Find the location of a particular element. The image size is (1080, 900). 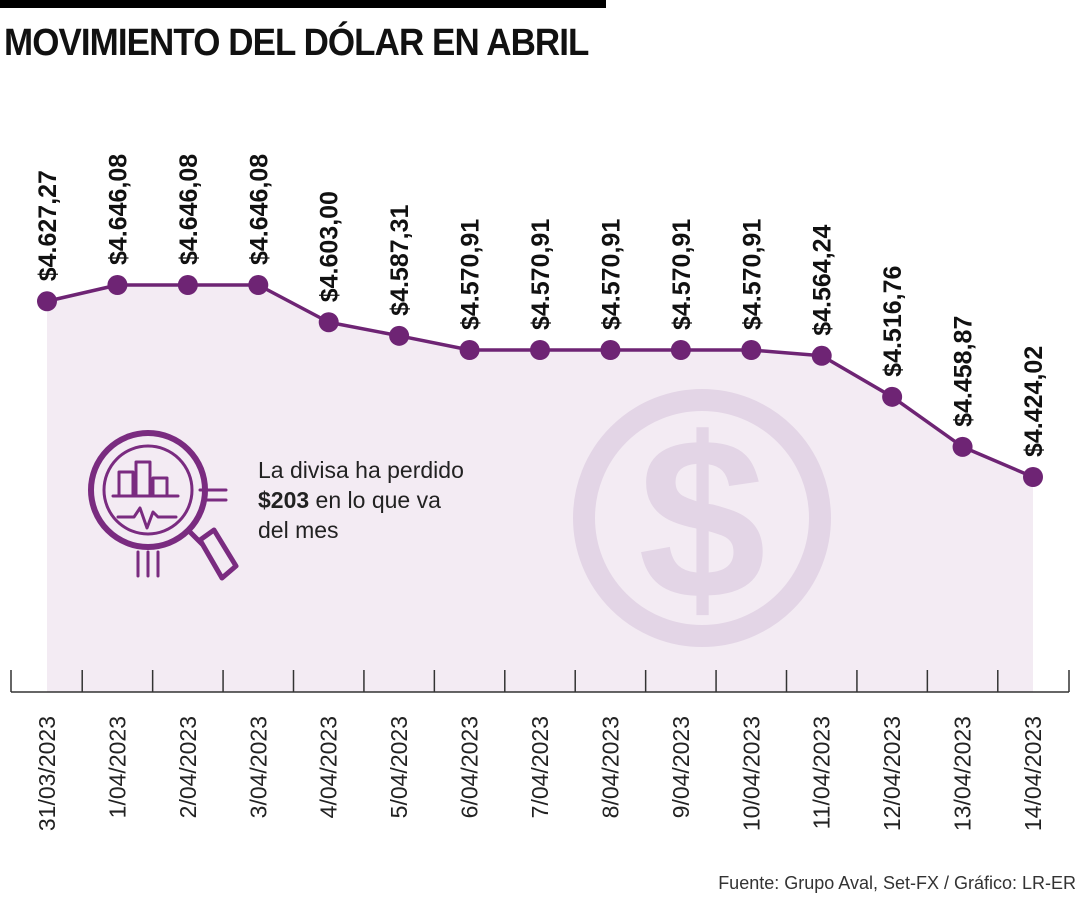

x-tick-label: 31/03/2023 is located at coordinates (47, 773).